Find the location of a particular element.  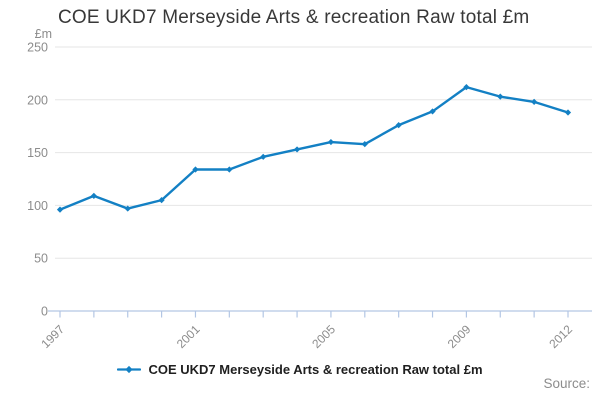

x-tick-label: 2005 is located at coordinates (323, 336).